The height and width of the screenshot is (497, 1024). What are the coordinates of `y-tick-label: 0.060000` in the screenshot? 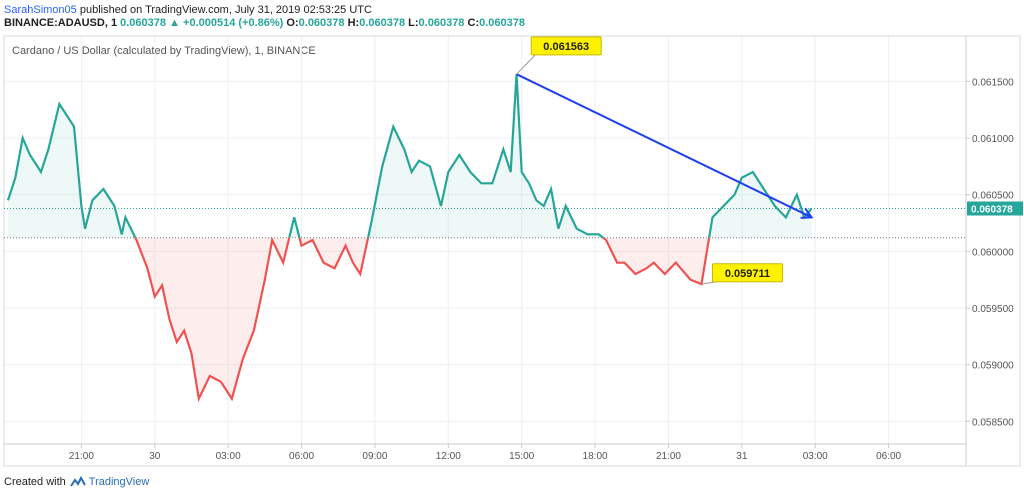 It's located at (993, 252).